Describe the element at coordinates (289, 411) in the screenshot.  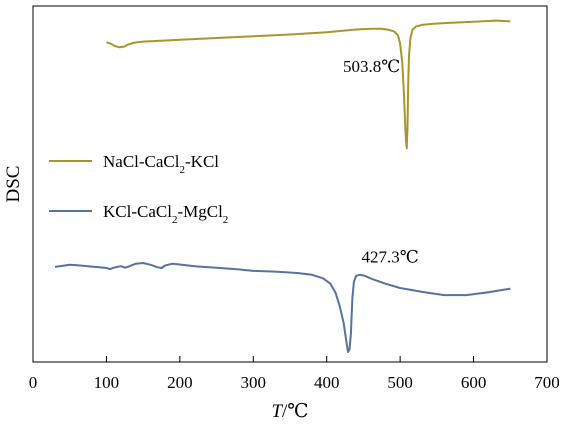
I see `x-axis-label: T/℃` at that location.